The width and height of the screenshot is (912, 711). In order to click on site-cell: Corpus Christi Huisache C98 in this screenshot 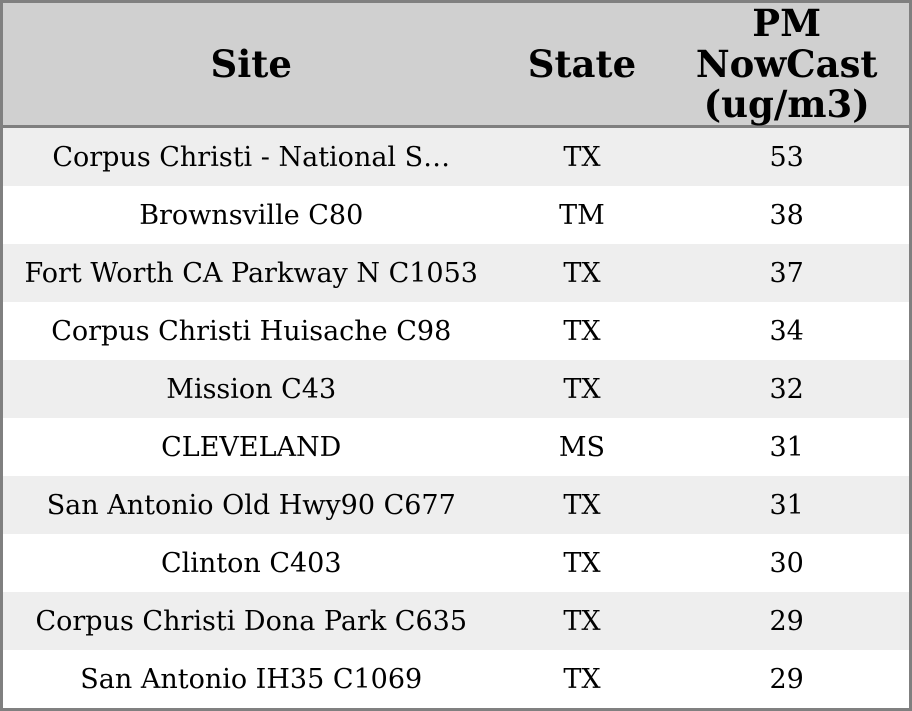, I will do `click(251, 331)`.